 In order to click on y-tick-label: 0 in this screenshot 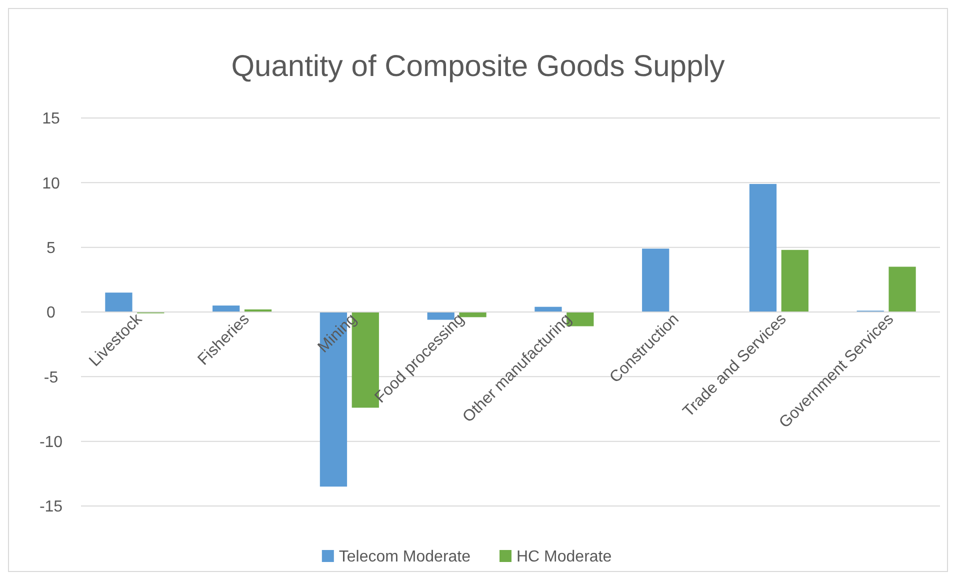, I will do `click(51, 313)`.